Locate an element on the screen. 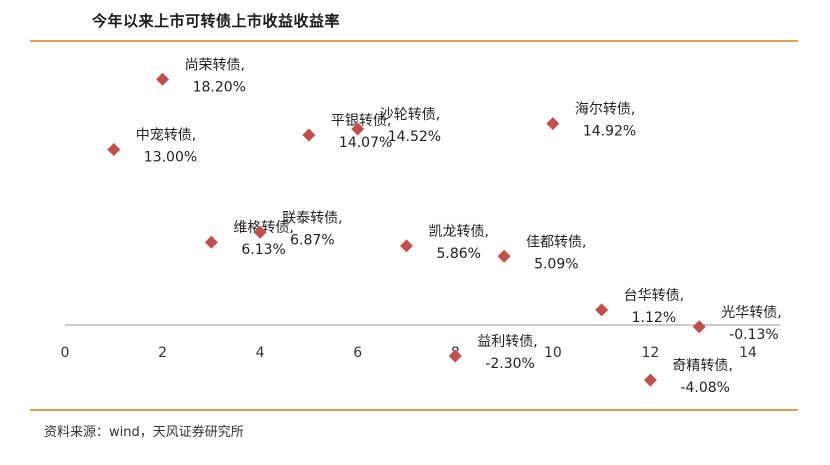 This screenshot has height=465, width=830. x-tick-label: 4 is located at coordinates (260, 353).